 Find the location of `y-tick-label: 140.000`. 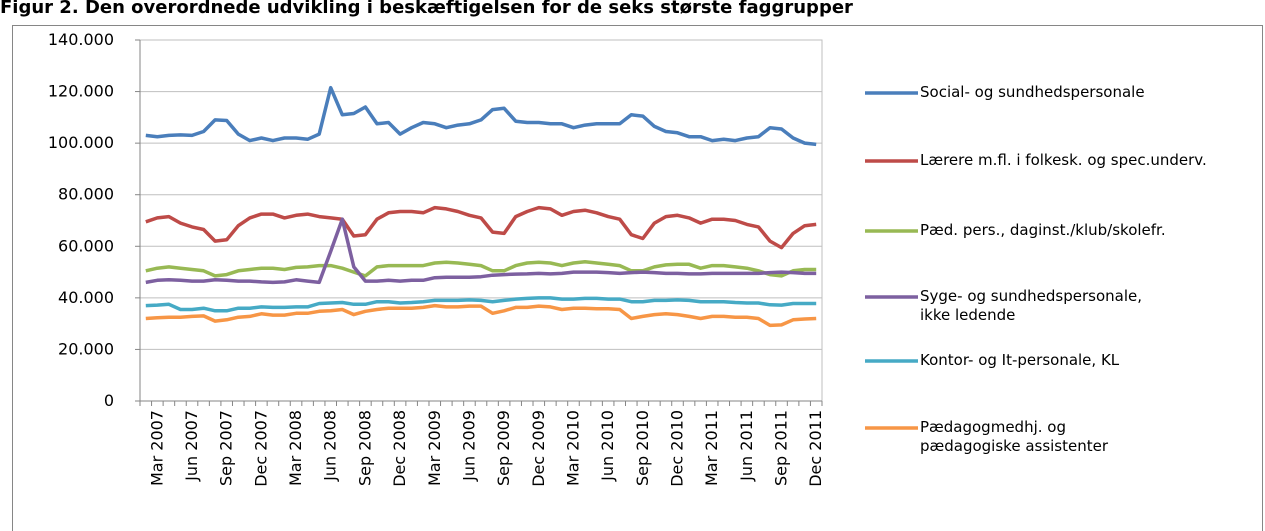

y-tick-label: 140.000 is located at coordinates (81, 39).